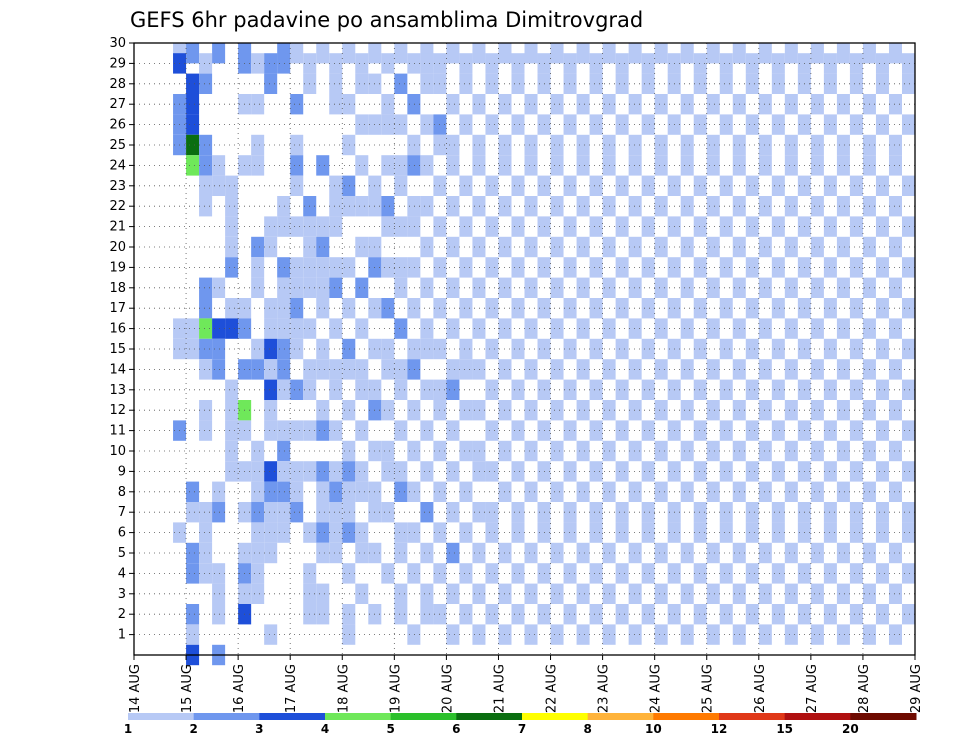 This screenshot has height=742, width=960. I want to click on y-tick-label: 29, so click(117, 63).